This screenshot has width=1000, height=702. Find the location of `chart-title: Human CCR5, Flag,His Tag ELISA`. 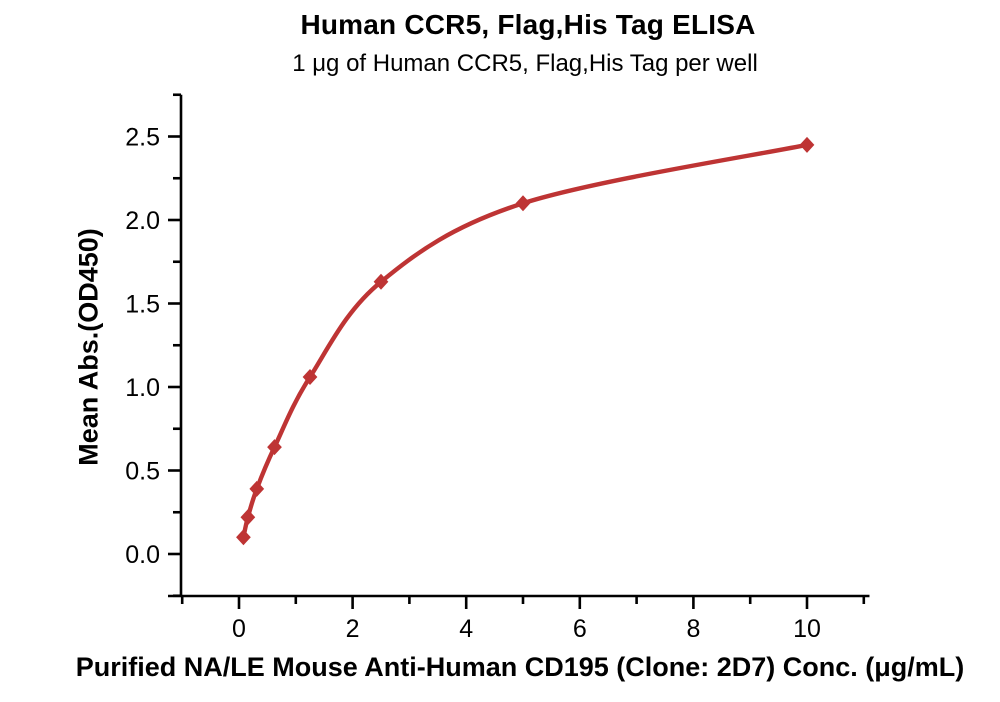

chart-title: Human CCR5, Flag,His Tag ELISA is located at coordinates (528, 24).